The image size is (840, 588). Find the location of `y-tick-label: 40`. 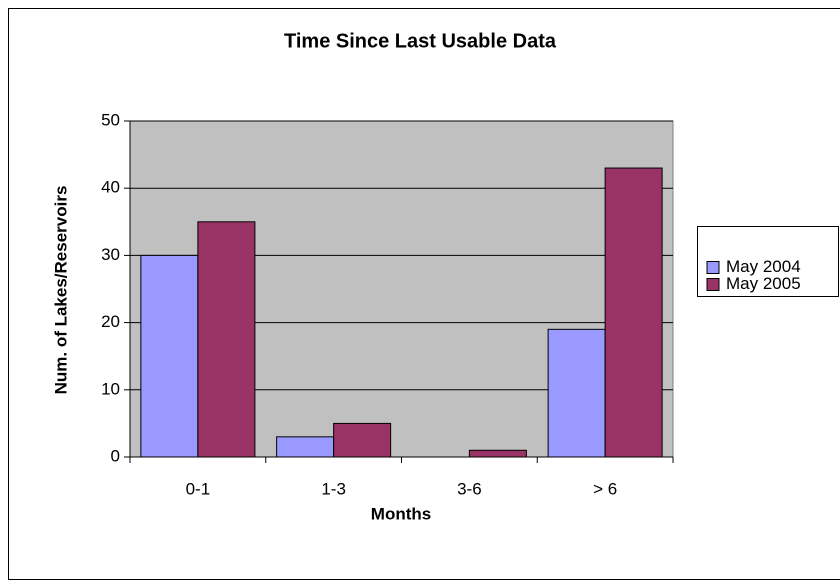

y-tick-label: 40 is located at coordinates (110, 187).